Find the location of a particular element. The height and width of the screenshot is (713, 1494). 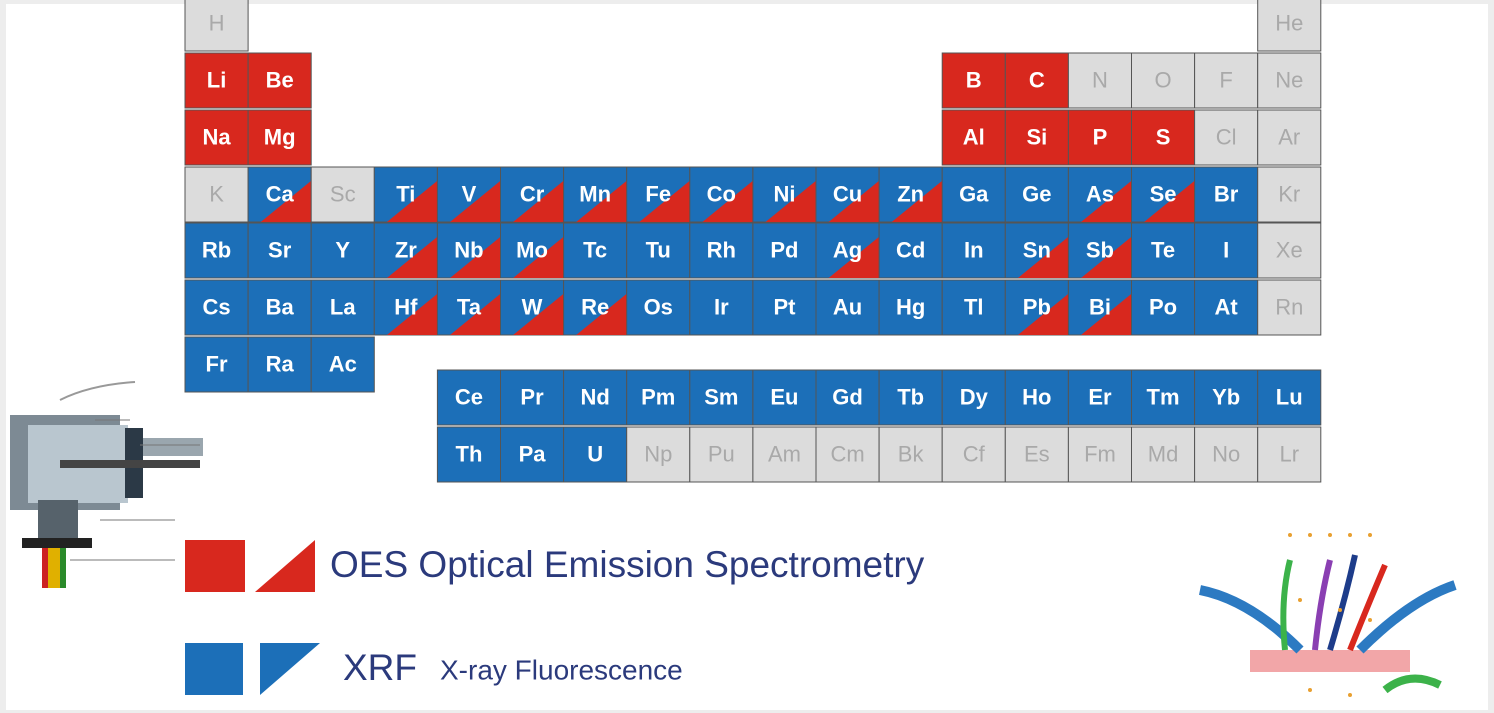

element-cell: Np is located at coordinates (658, 454).